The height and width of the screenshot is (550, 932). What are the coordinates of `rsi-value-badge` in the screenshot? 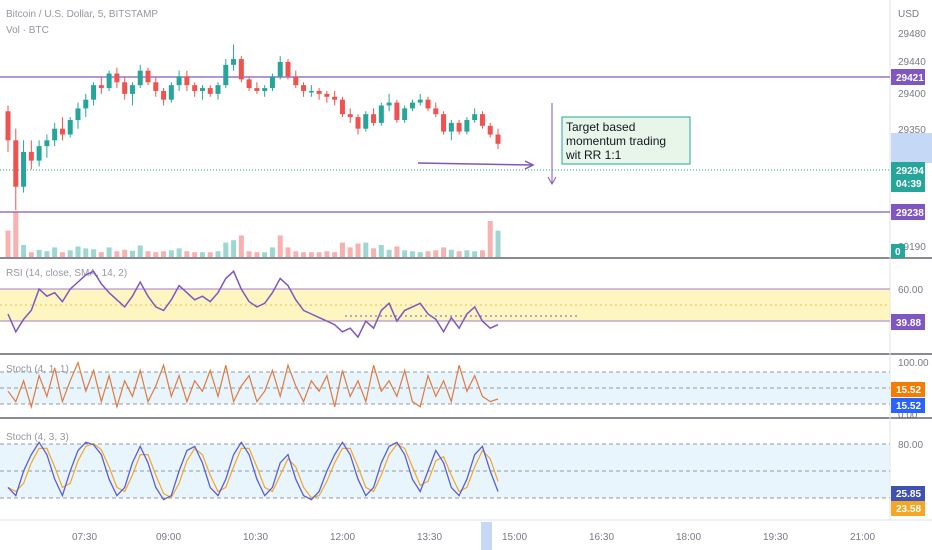 It's located at (908, 322).